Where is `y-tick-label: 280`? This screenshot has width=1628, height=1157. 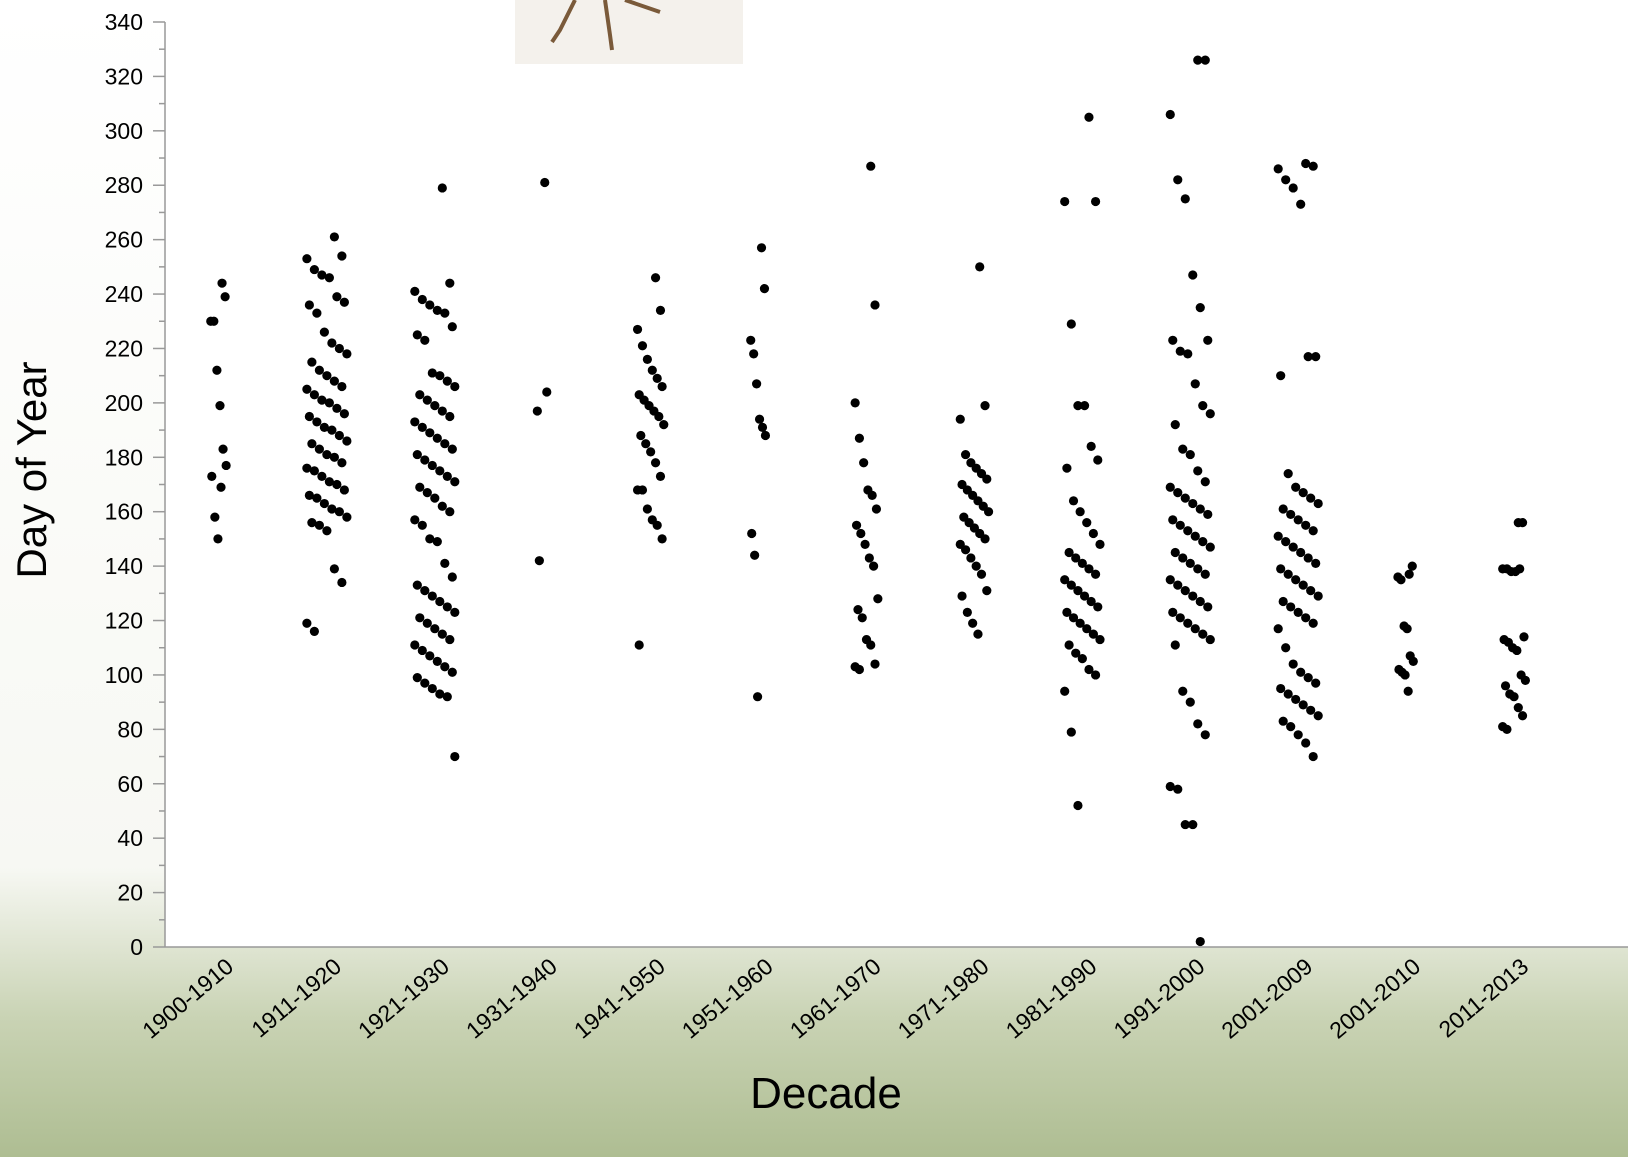 y-tick-label: 280 is located at coordinates (124, 185).